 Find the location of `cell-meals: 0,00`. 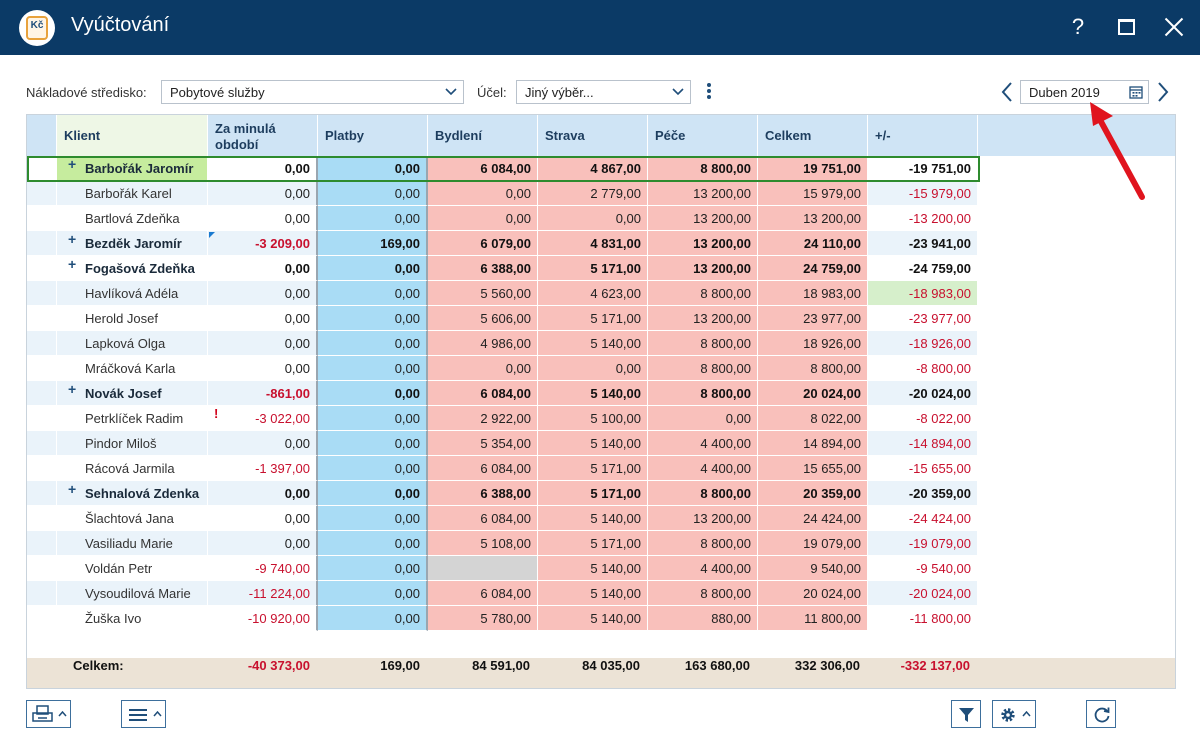

cell-meals: 0,00 is located at coordinates (593, 218).